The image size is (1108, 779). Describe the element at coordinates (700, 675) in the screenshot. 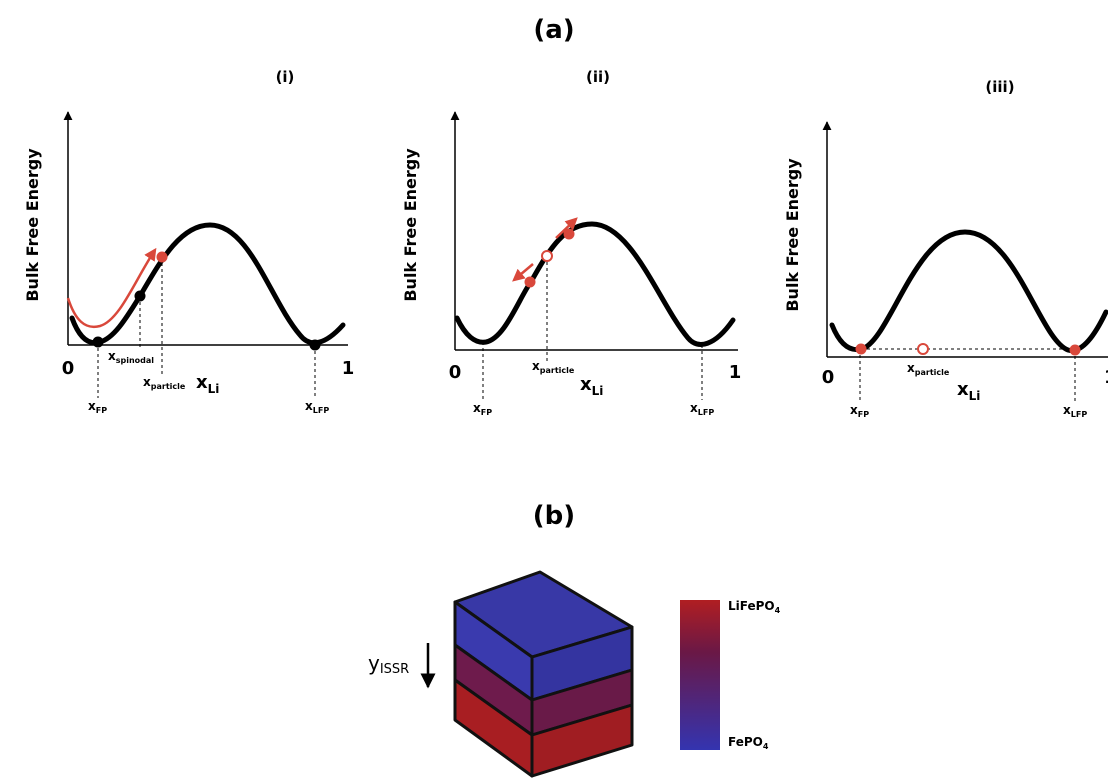

I see `colorbar` at that location.